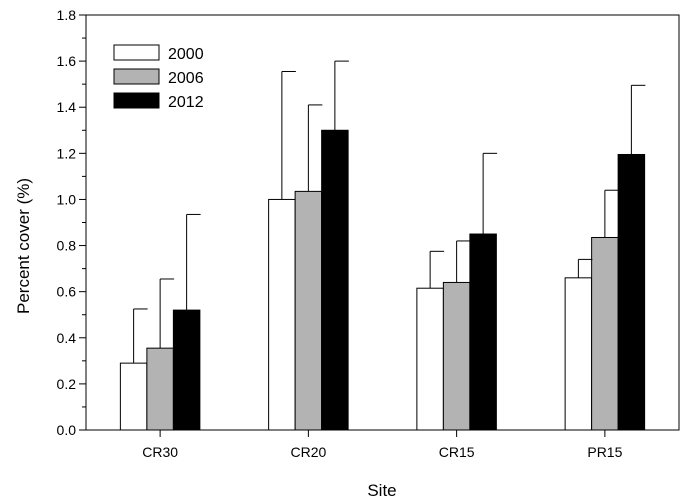  What do you see at coordinates (186, 54) in the screenshot?
I see `legend-label-2000: 2000` at bounding box center [186, 54].